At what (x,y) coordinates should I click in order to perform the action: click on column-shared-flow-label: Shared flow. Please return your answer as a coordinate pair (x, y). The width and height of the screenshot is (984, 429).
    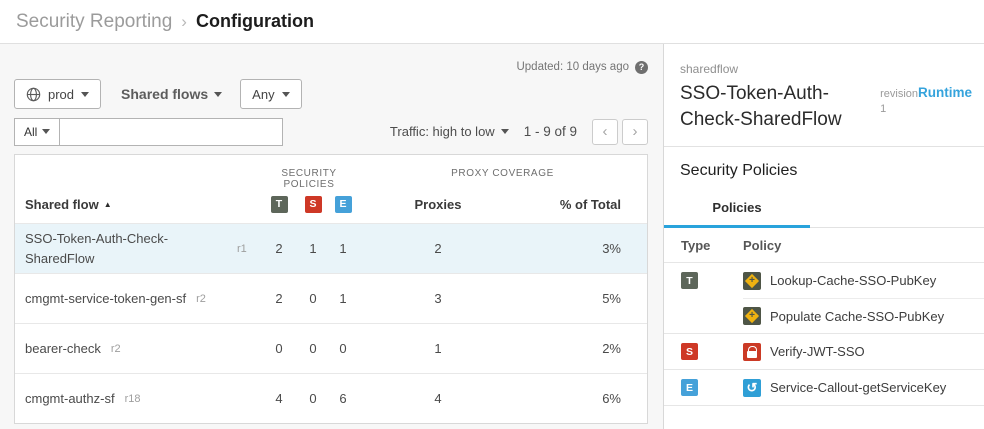
    Looking at the image, I should click on (62, 204).